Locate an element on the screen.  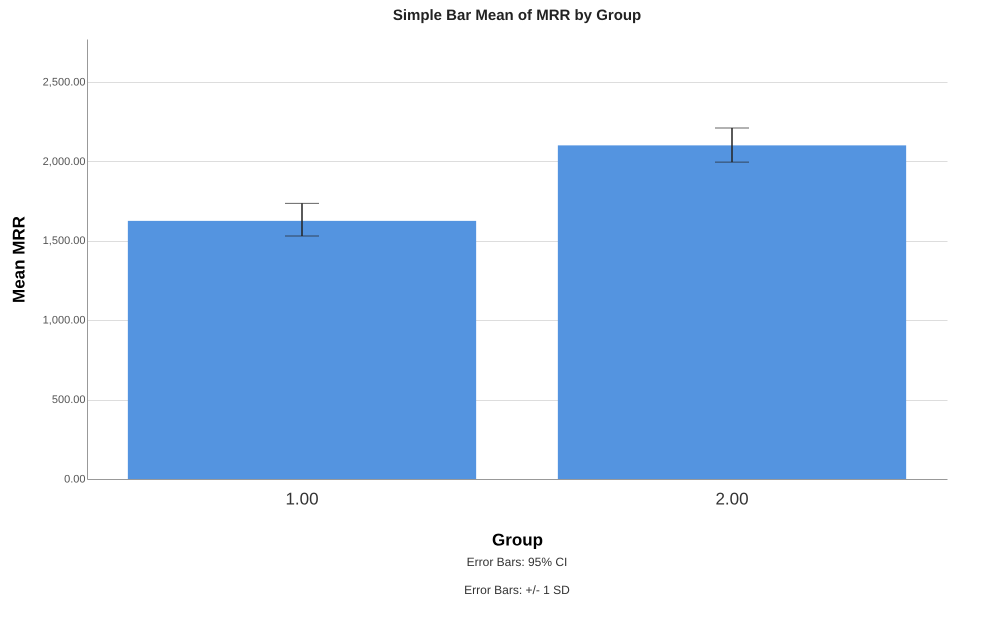
y-tick-label: 1,000.00 is located at coordinates (64, 320).